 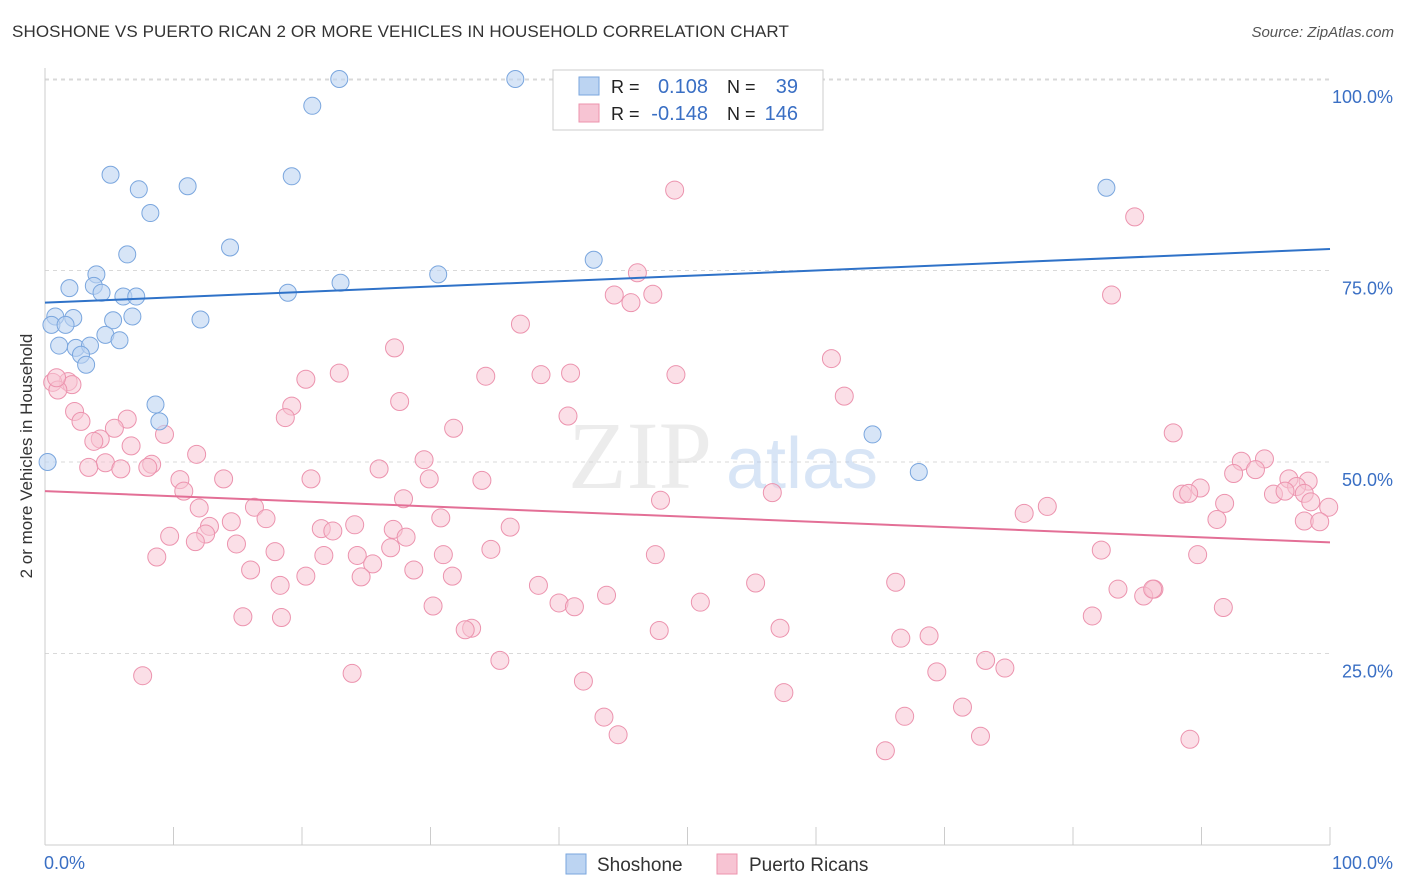 What do you see at coordinates (687, 517) in the screenshot?
I see `puerto-trend-line` at bounding box center [687, 517].